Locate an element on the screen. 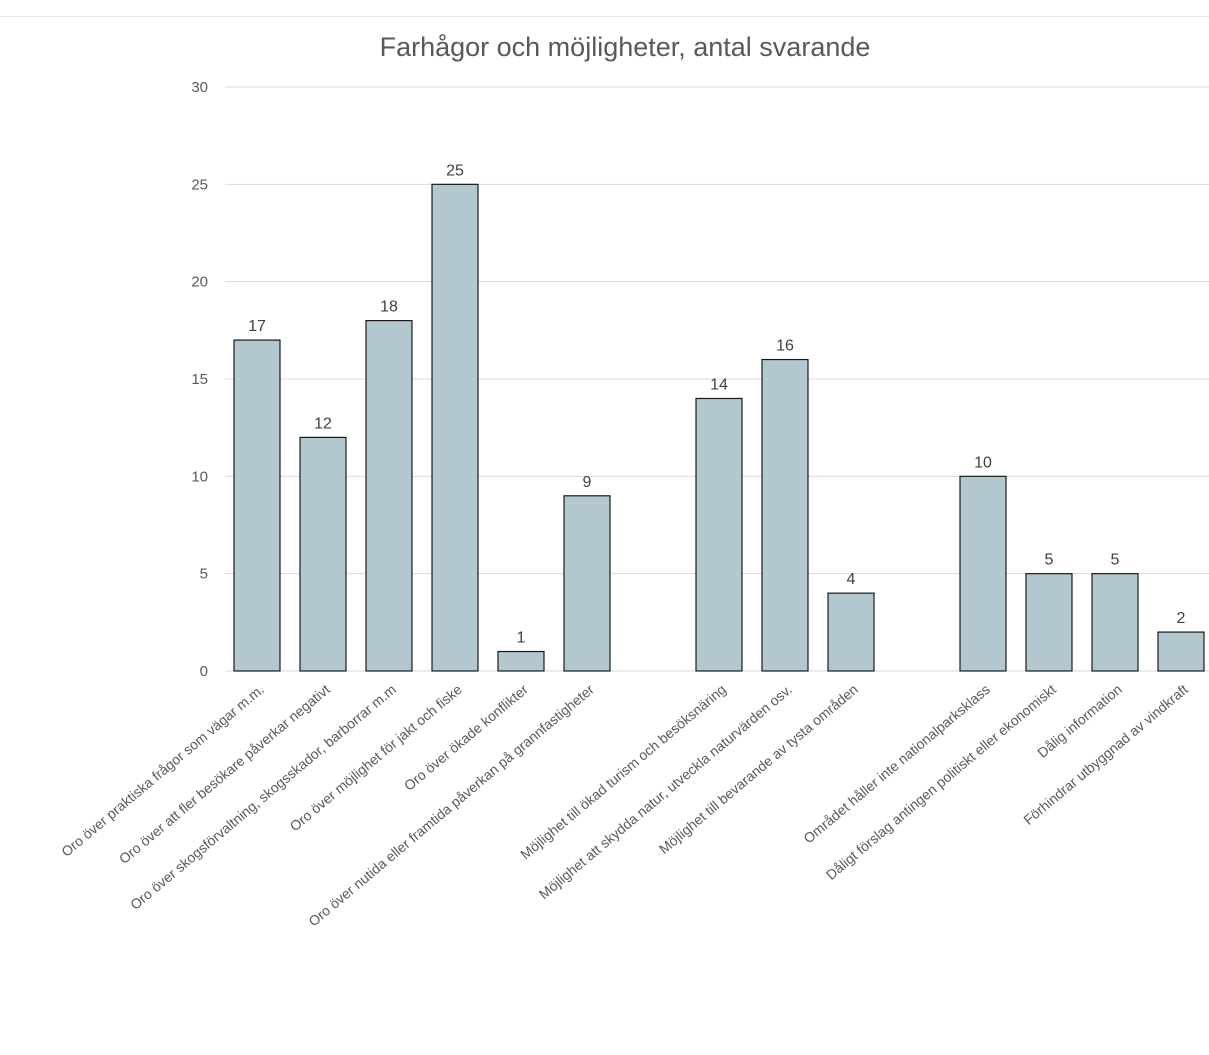  y-axis-tick-labels: 0 5 10 15 20 25 30 is located at coordinates (199, 379).